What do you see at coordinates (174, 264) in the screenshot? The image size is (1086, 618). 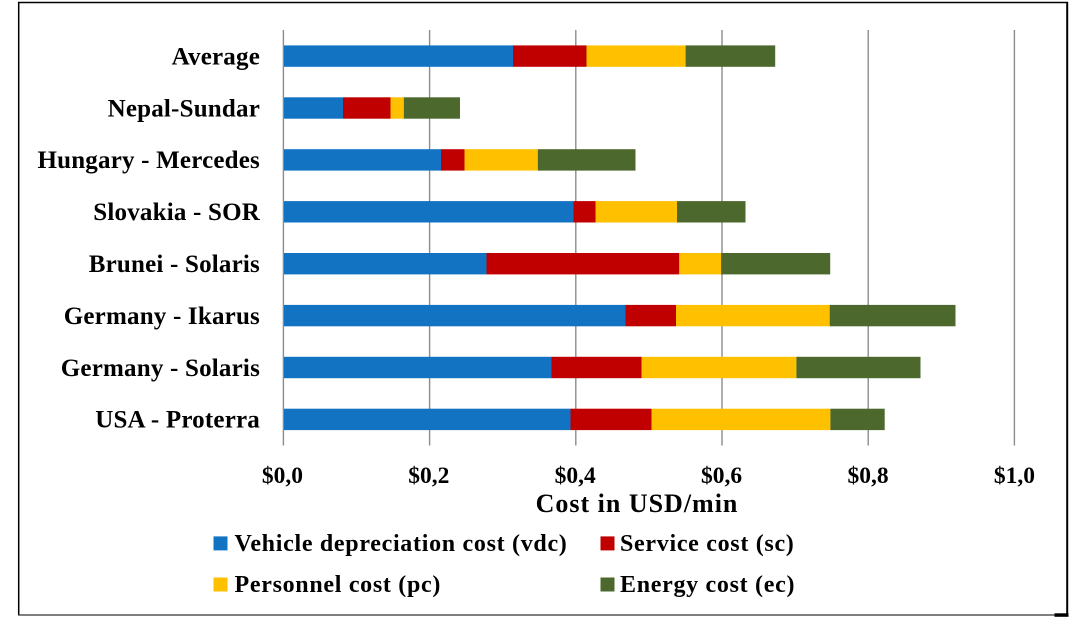 I see `svg-text: Brunei - Solaris` at bounding box center [174, 264].